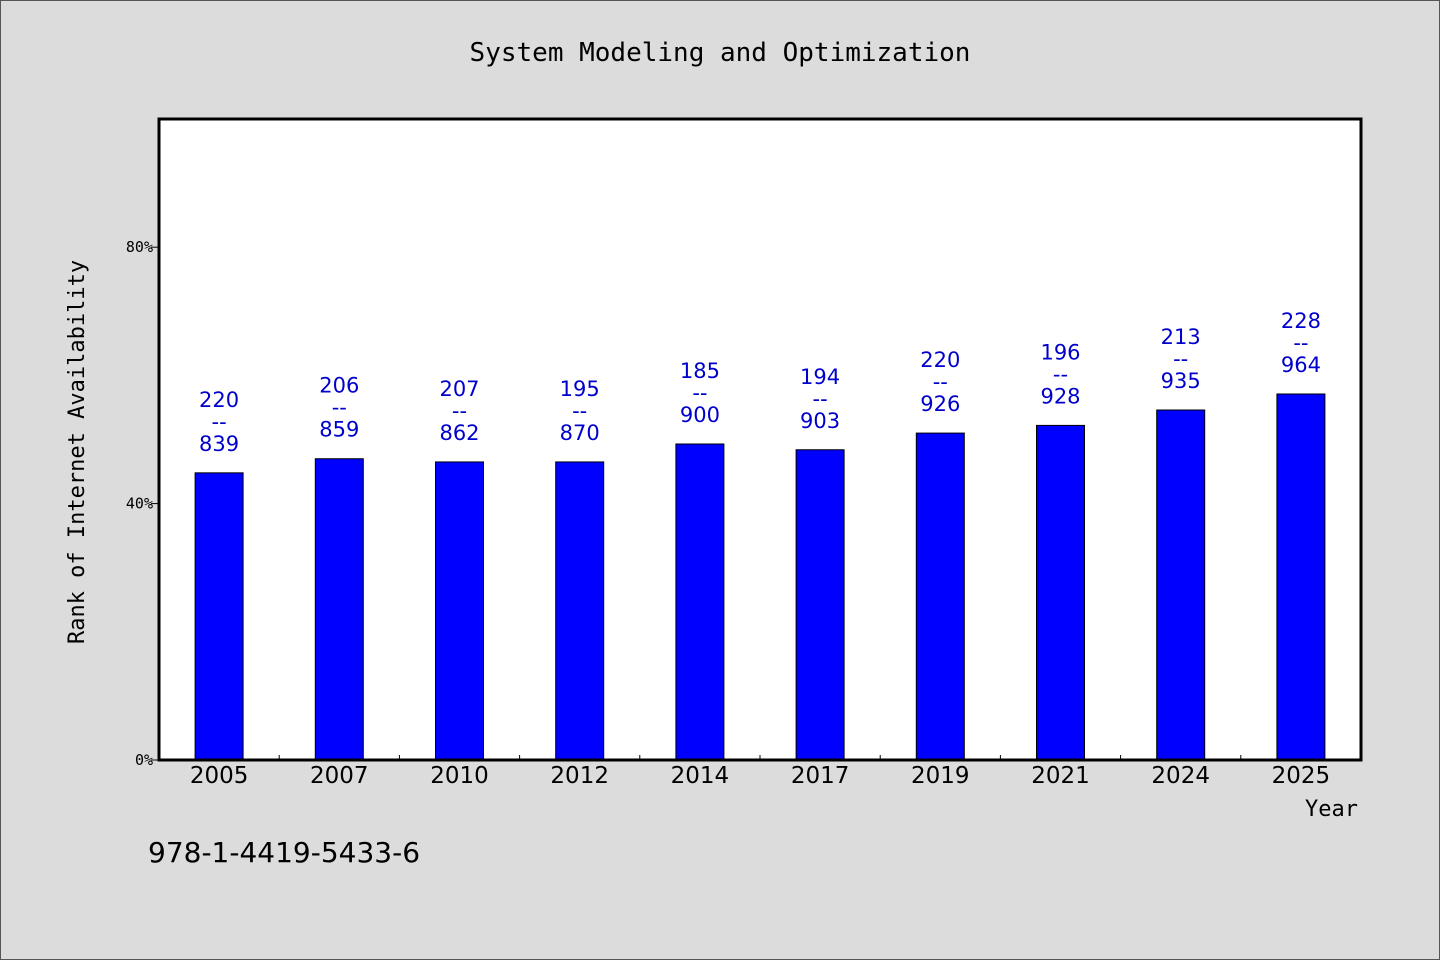 The height and width of the screenshot is (960, 1440). I want to click on bar-2021, so click(1060, 592).